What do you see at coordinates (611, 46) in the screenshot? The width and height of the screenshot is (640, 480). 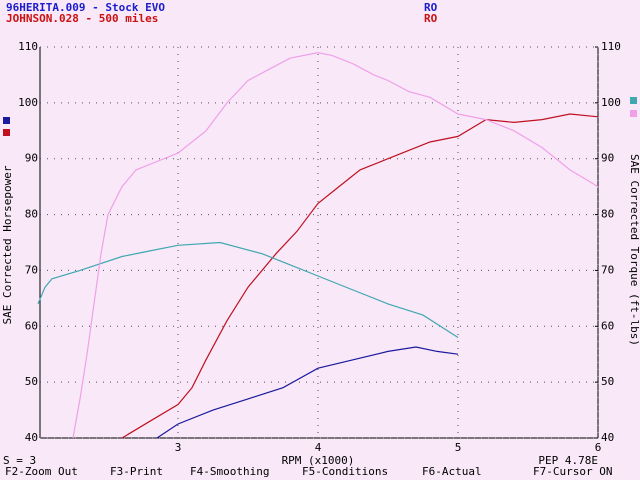 I see `y2-tick-label: 110` at bounding box center [611, 46].